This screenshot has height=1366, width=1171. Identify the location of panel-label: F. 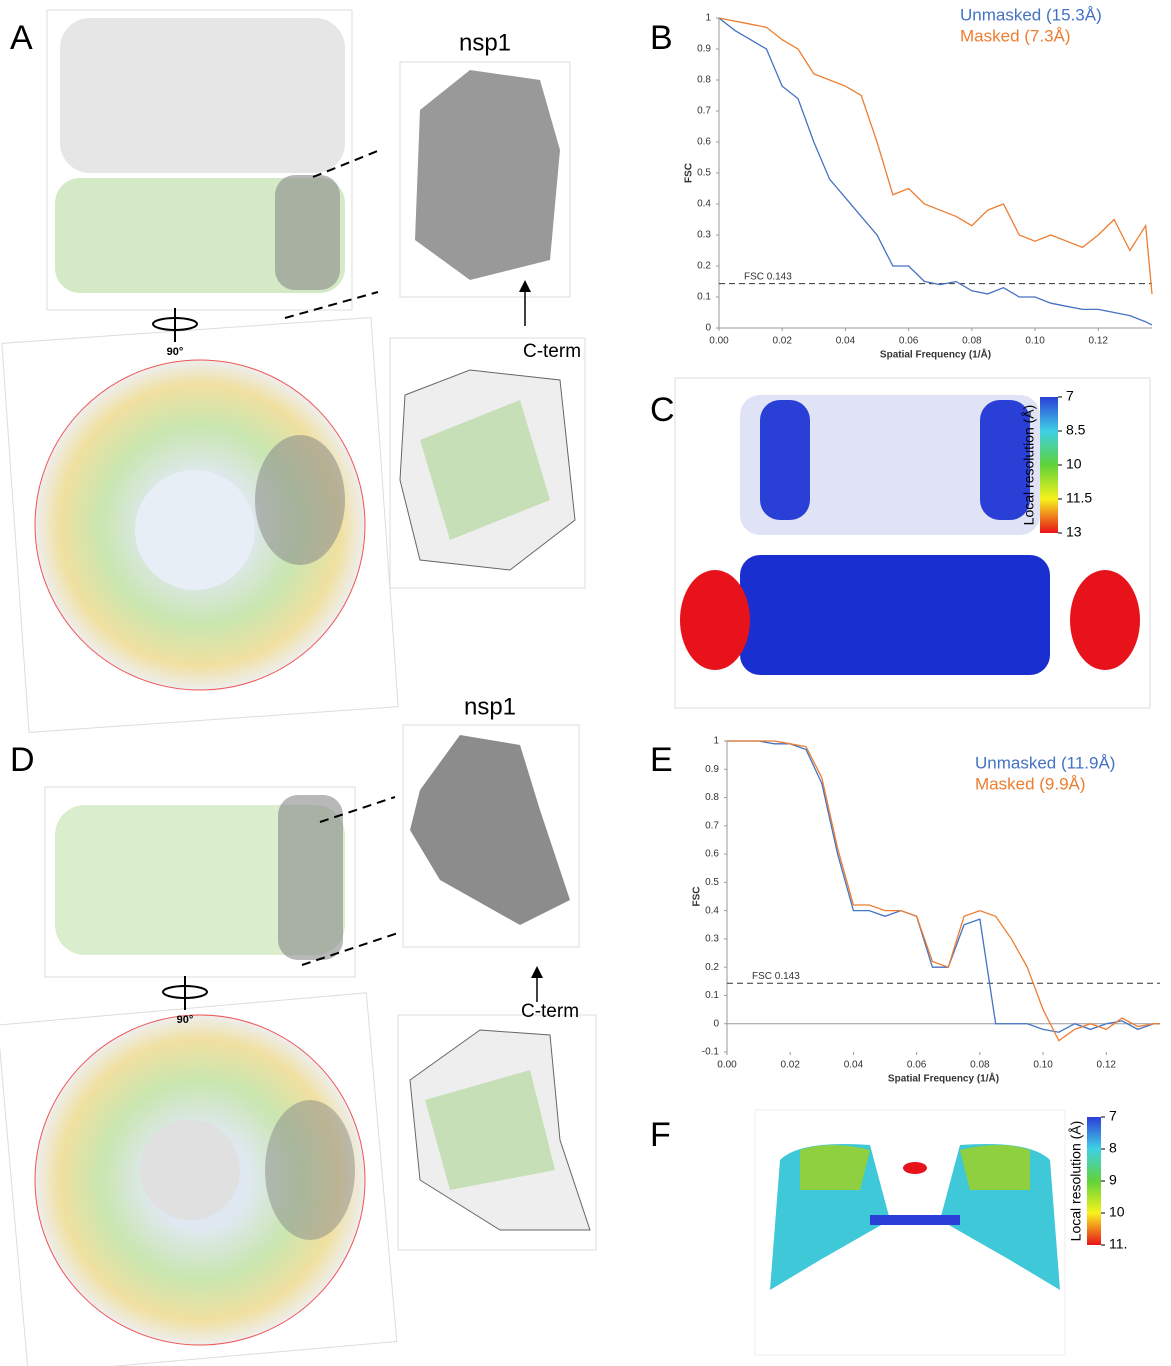
(660, 1135).